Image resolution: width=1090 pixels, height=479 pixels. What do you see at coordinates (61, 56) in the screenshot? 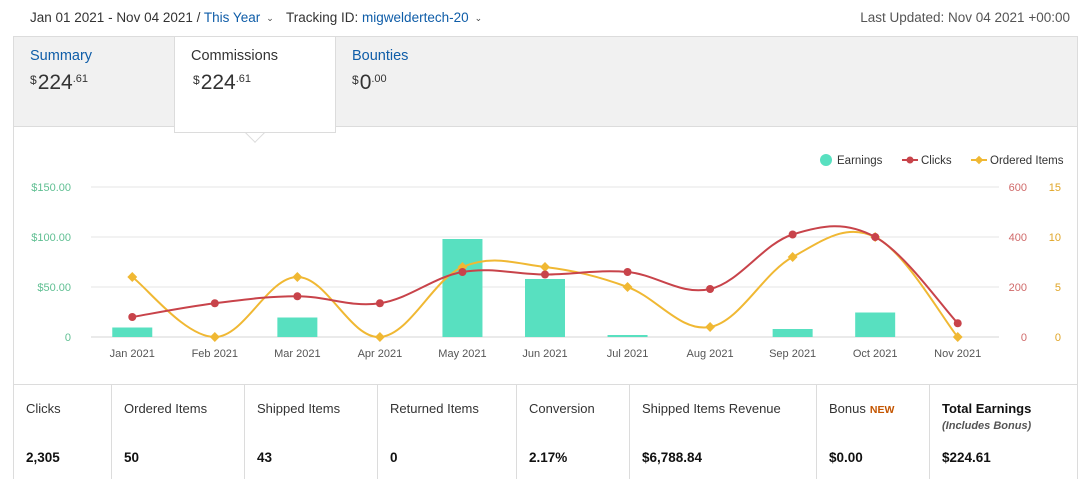
I see `tab-summary-label: Summary` at bounding box center [61, 56].